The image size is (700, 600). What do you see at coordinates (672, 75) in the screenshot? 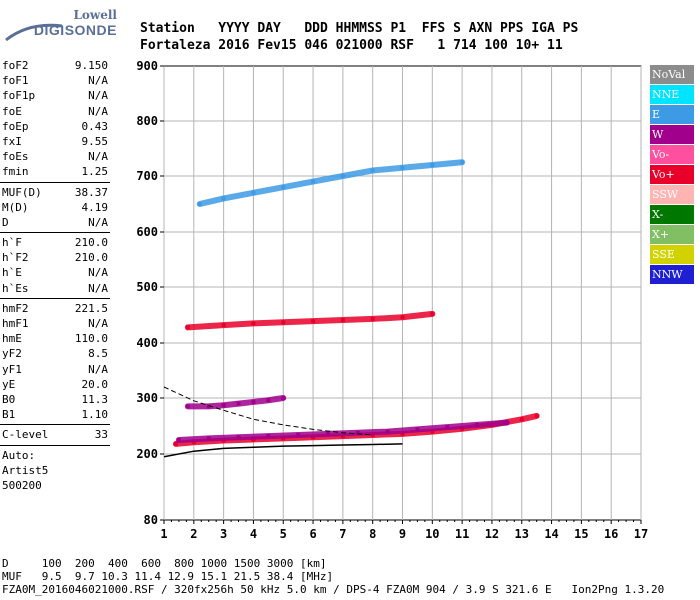
I see `legend-item-noval: NoVal` at bounding box center [672, 75].